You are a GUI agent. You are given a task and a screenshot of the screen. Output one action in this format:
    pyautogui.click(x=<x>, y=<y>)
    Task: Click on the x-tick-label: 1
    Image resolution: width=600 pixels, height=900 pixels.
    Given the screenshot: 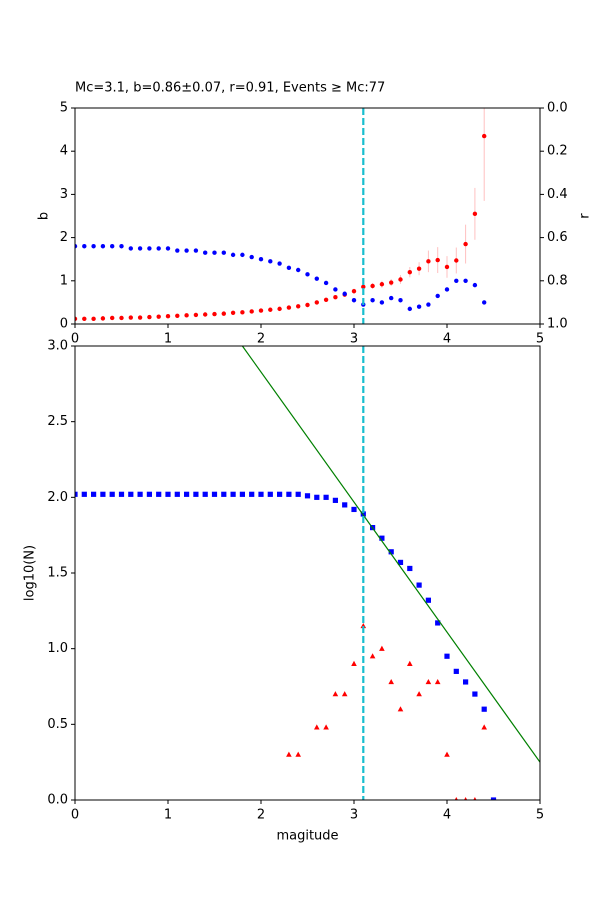 What is the action you would take?
    pyautogui.click(x=168, y=815)
    